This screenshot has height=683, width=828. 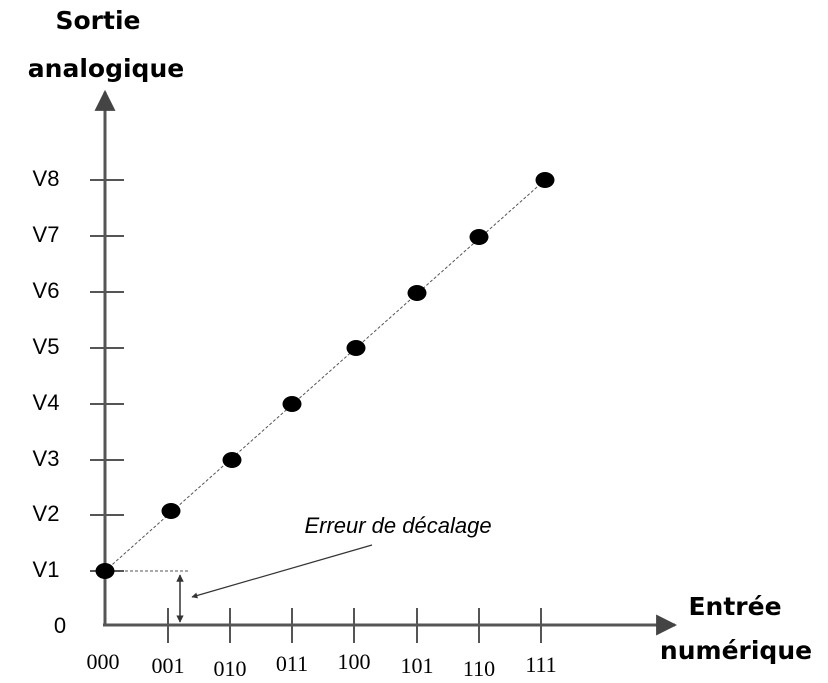 I want to click on y-label: 0, so click(x=60, y=625).